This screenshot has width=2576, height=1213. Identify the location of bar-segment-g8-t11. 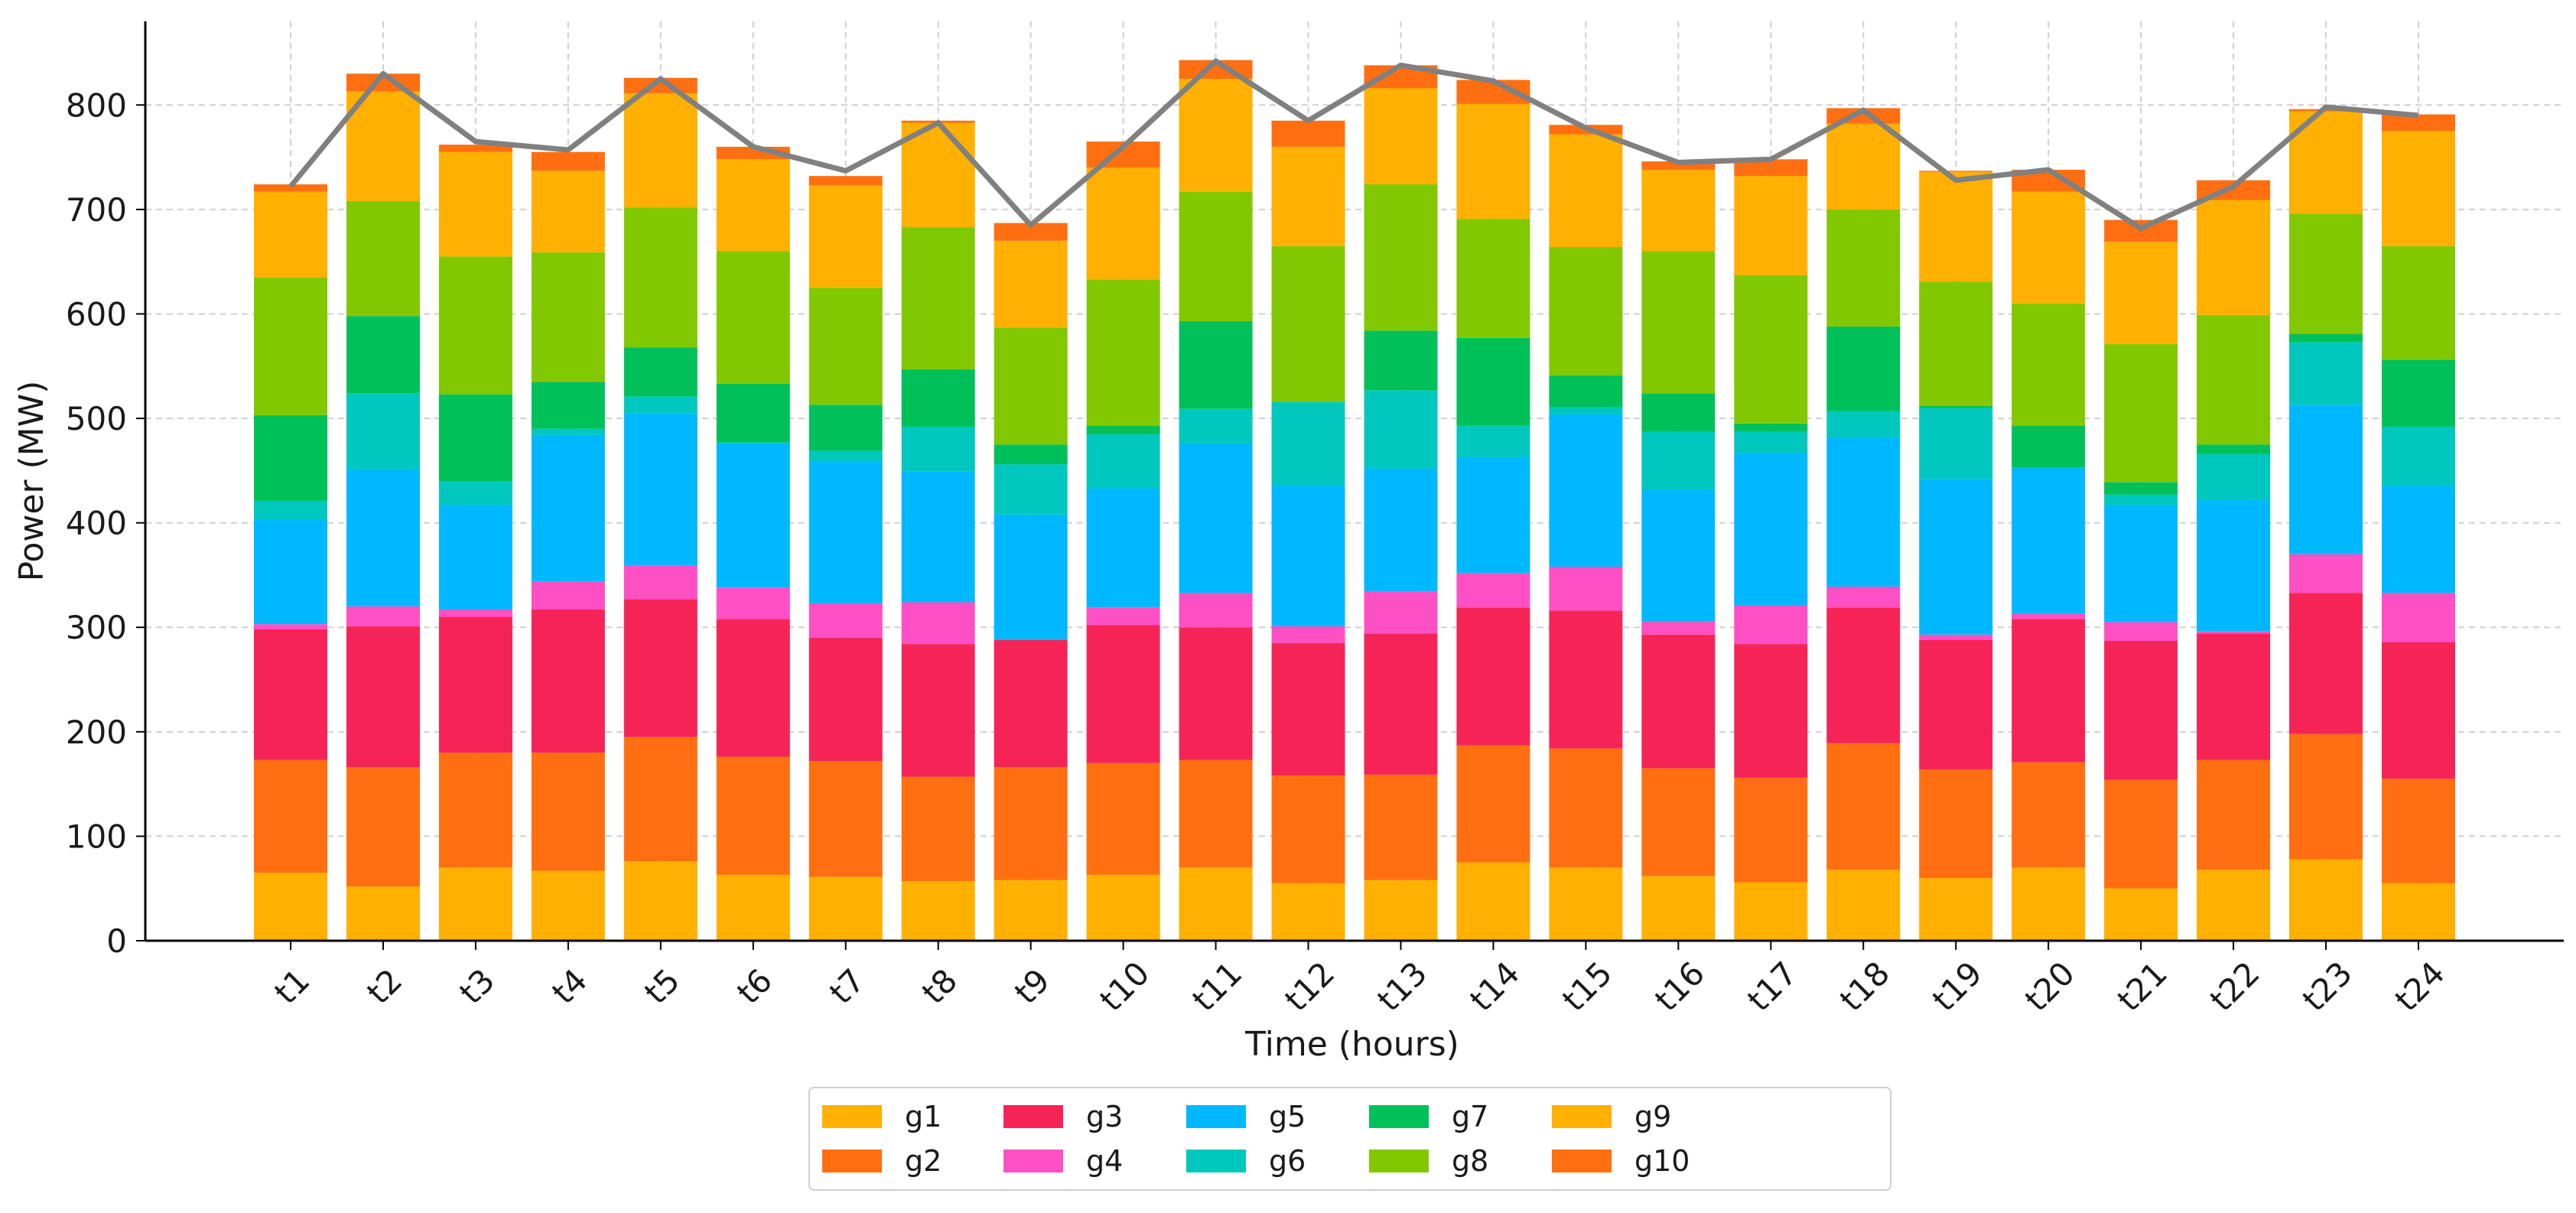
(1216, 256).